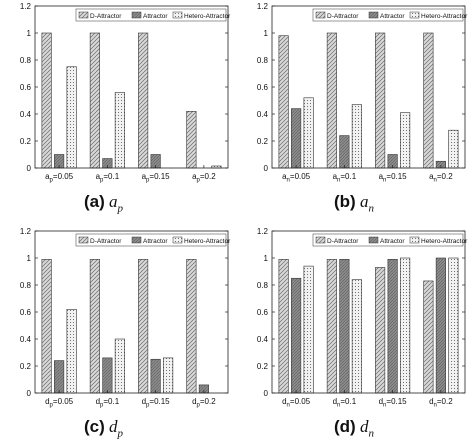  What do you see at coordinates (441, 178) in the screenshot?
I see `x-tick-label: an=0.2` at bounding box center [441, 178].